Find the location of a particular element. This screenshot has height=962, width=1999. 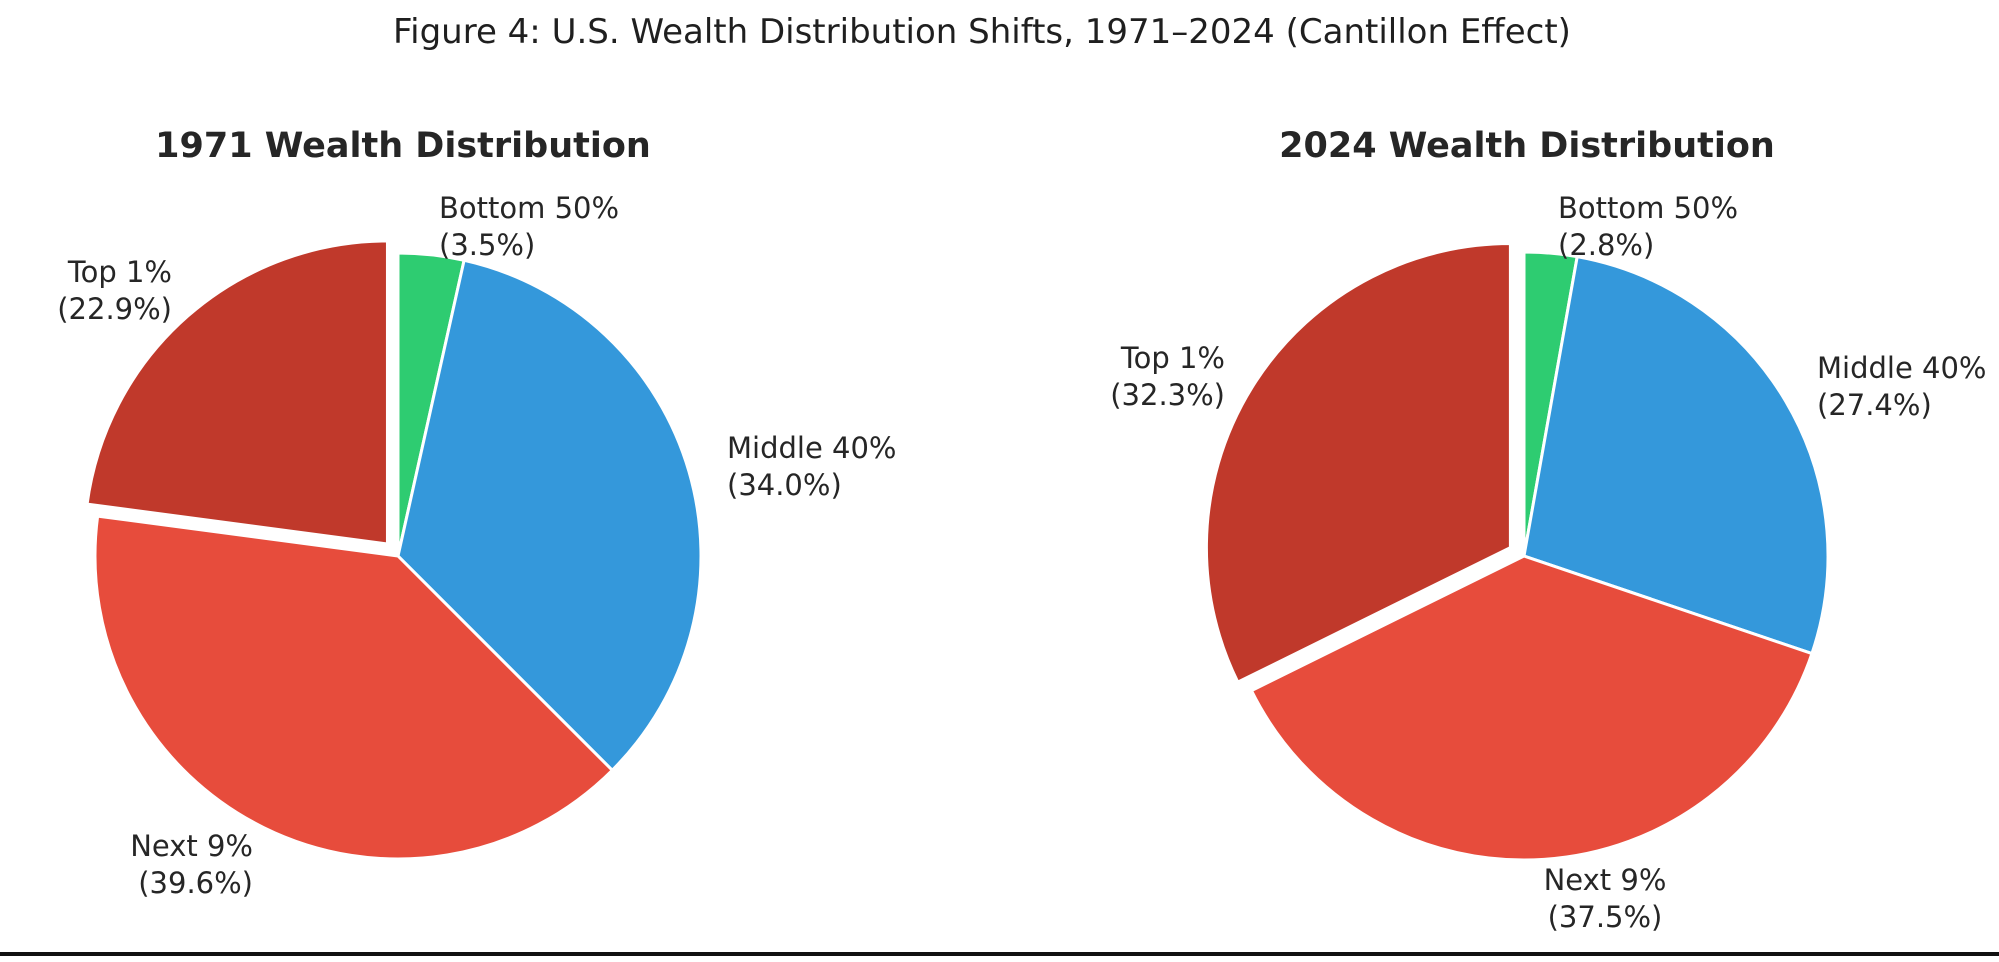

pie-2024-label-middle-40: Middle 40% (27.4%) is located at coordinates (1901, 387).